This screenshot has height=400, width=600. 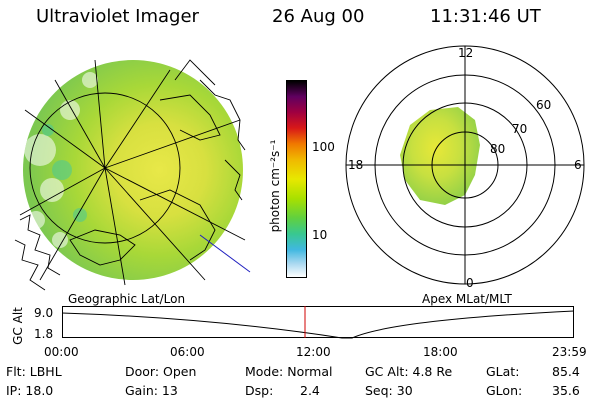 I want to click on timeline-xtick-1200: 12:00, so click(x=313, y=352).